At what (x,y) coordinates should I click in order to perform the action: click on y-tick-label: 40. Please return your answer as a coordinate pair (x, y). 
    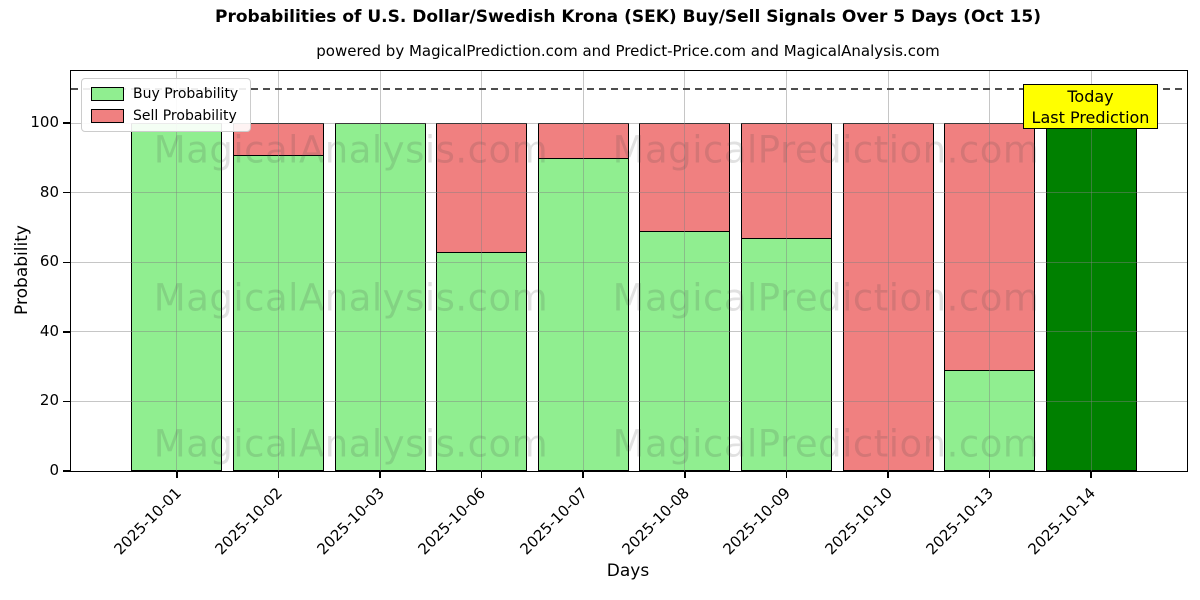
    Looking at the image, I should click on (49, 330).